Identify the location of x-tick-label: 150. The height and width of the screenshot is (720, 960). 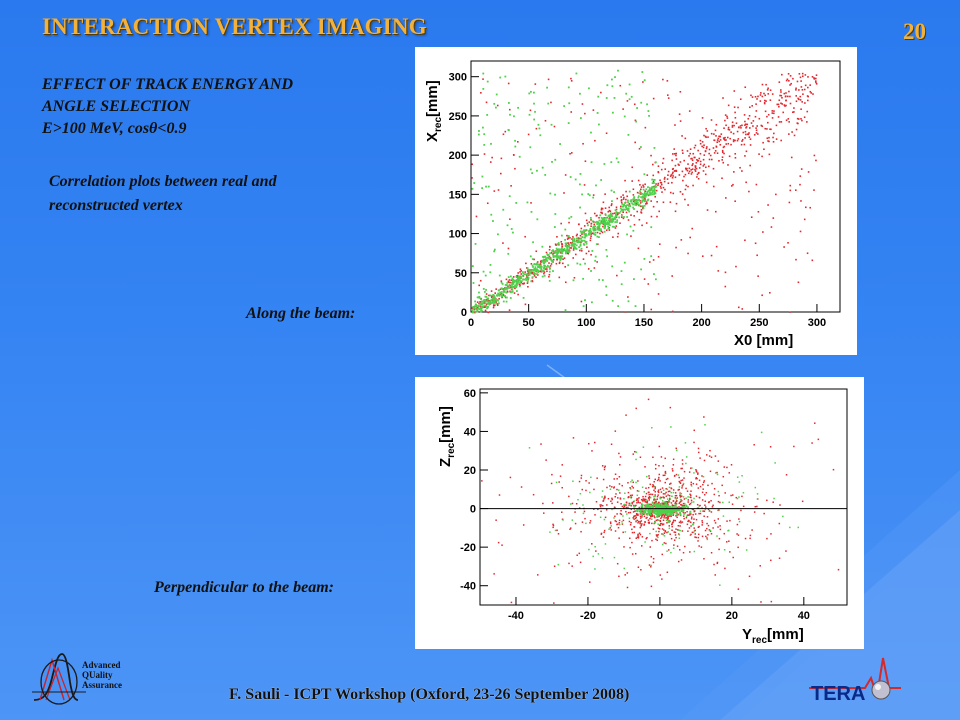
(644, 323).